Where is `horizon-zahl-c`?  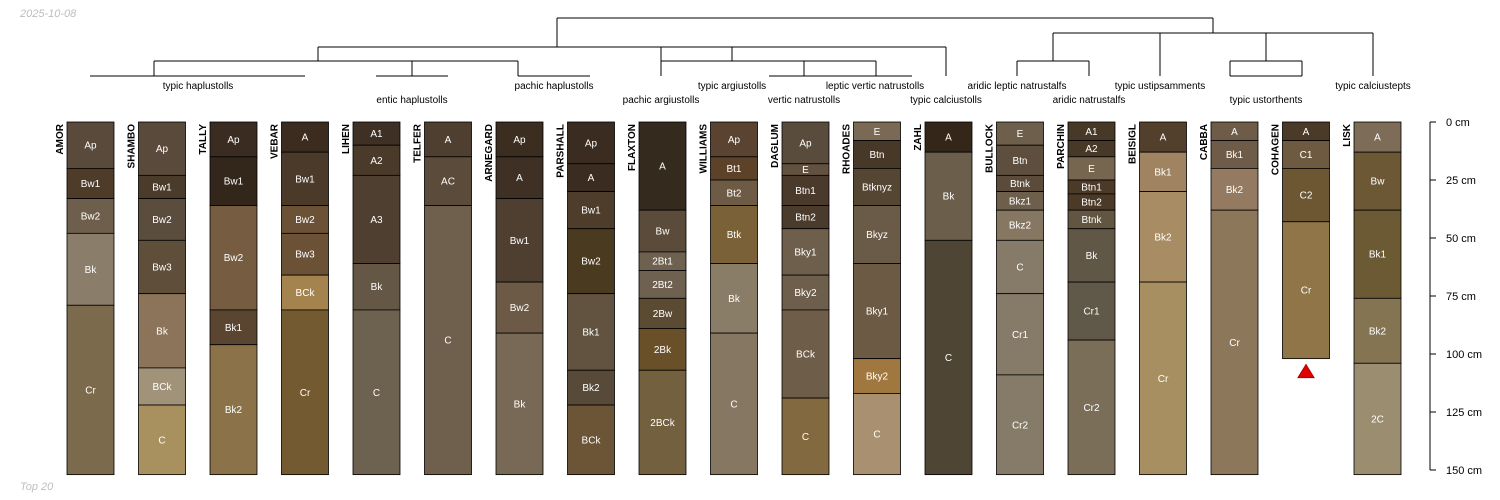 horizon-zahl-c is located at coordinates (948, 357).